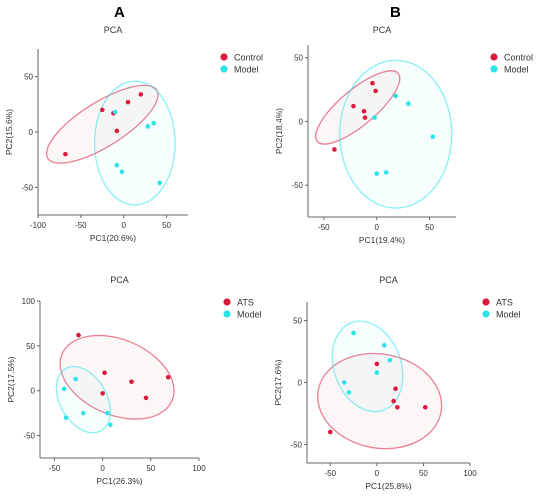  Describe the element at coordinates (470, 473) in the screenshot. I see `x-tick-label: 100` at that location.